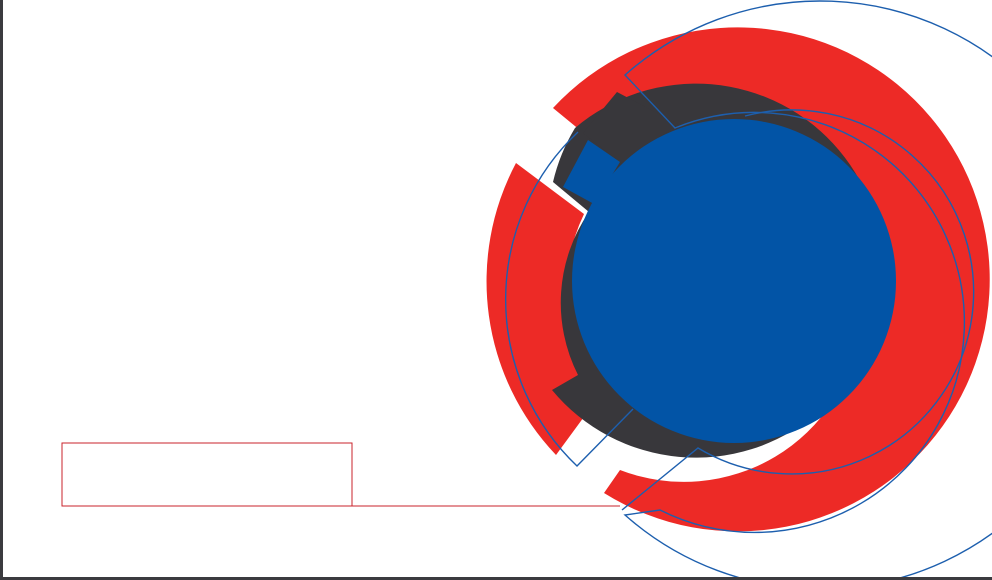 This screenshot has height=580, width=992. What do you see at coordinates (591, 172) in the screenshot?
I see `blue-disc-extension` at bounding box center [591, 172].